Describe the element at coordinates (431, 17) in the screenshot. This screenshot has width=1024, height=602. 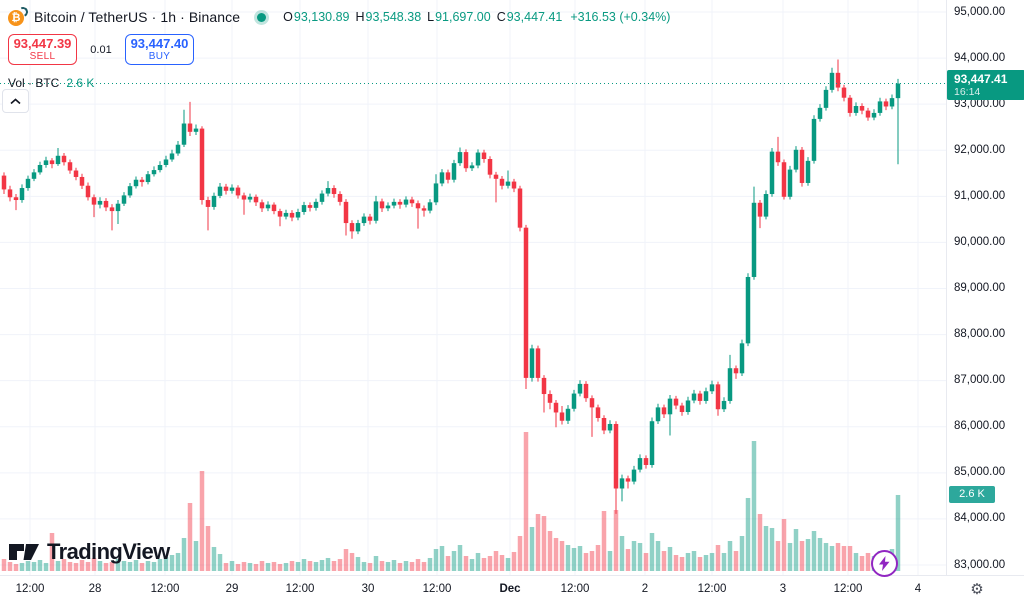
I see `low-label: L` at that location.